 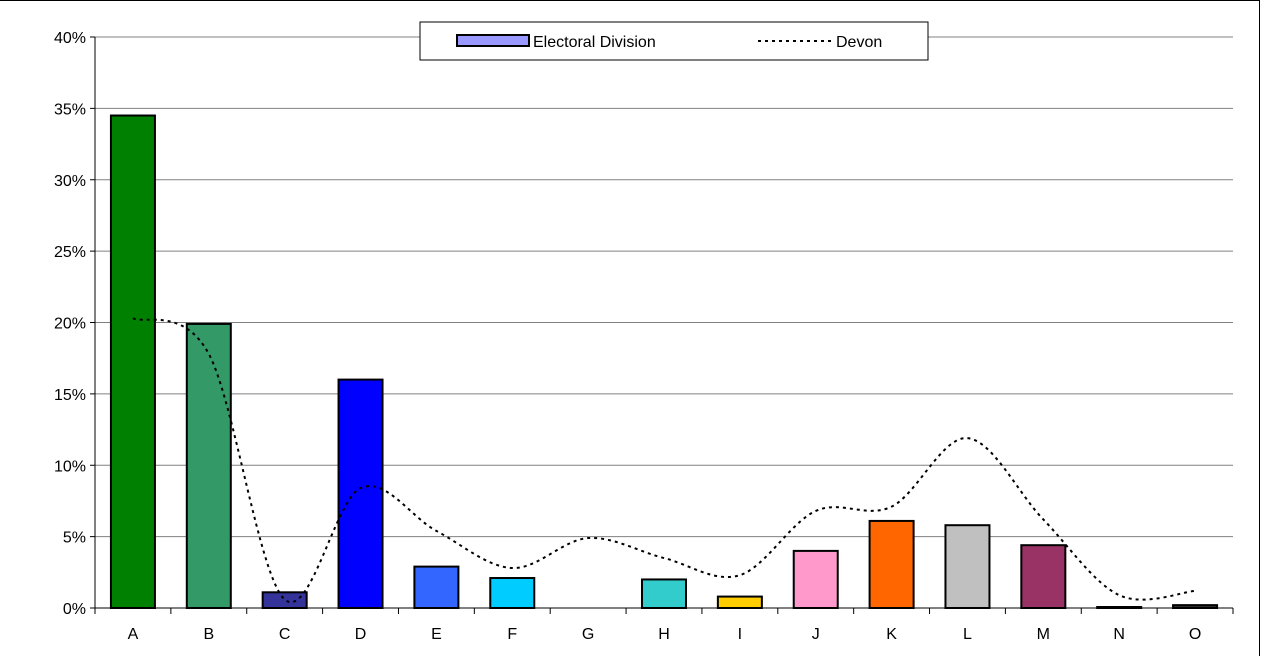 What do you see at coordinates (436, 634) in the screenshot?
I see `x-tick-label-e: E` at bounding box center [436, 634].